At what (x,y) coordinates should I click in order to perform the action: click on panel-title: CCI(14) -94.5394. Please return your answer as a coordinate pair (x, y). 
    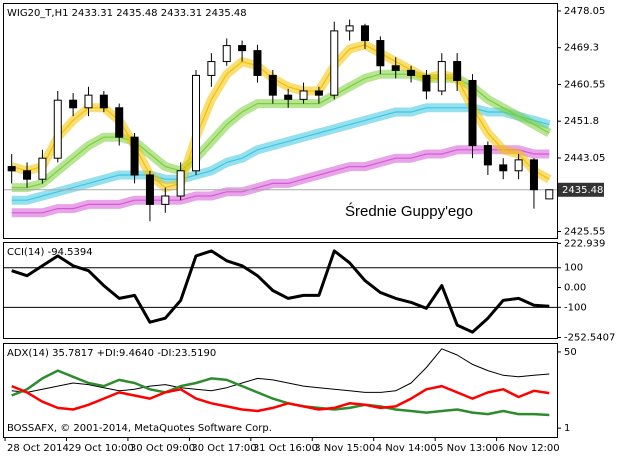
    Looking at the image, I should click on (50, 252).